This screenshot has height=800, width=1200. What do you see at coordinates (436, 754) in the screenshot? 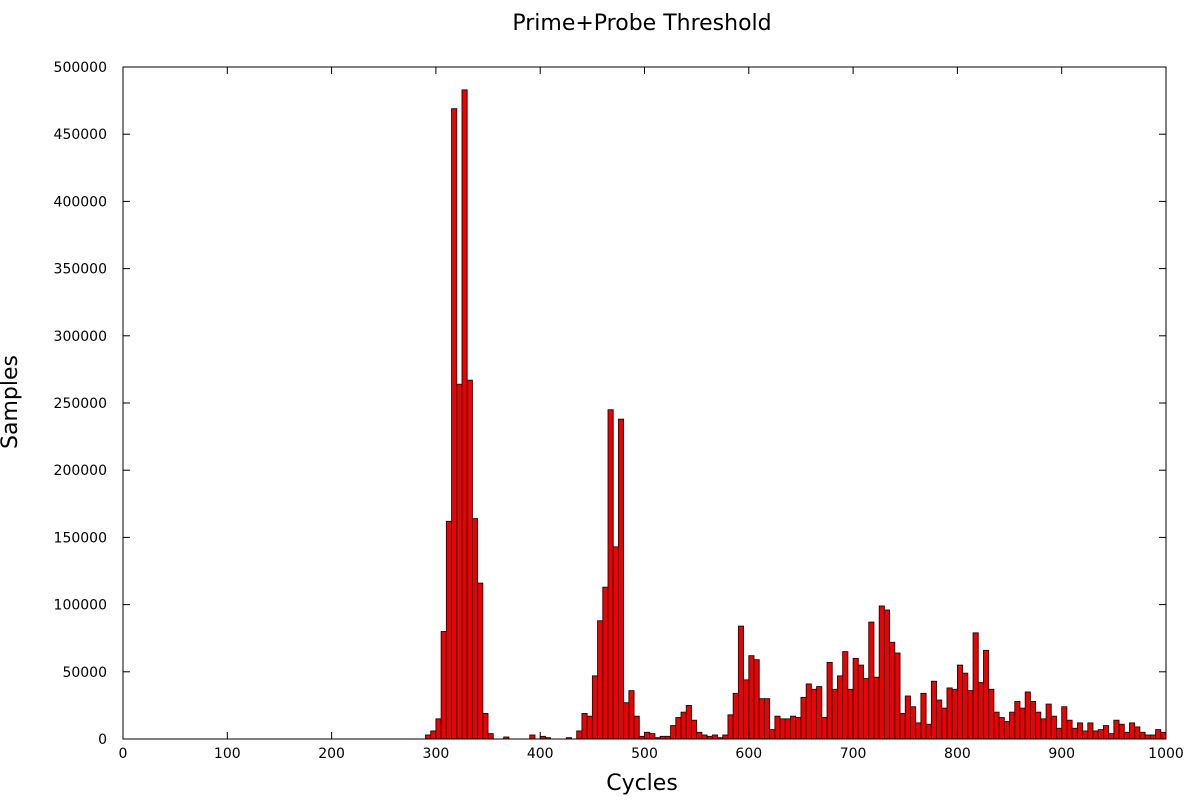
I see `x-tick-label: 300` at bounding box center [436, 754].